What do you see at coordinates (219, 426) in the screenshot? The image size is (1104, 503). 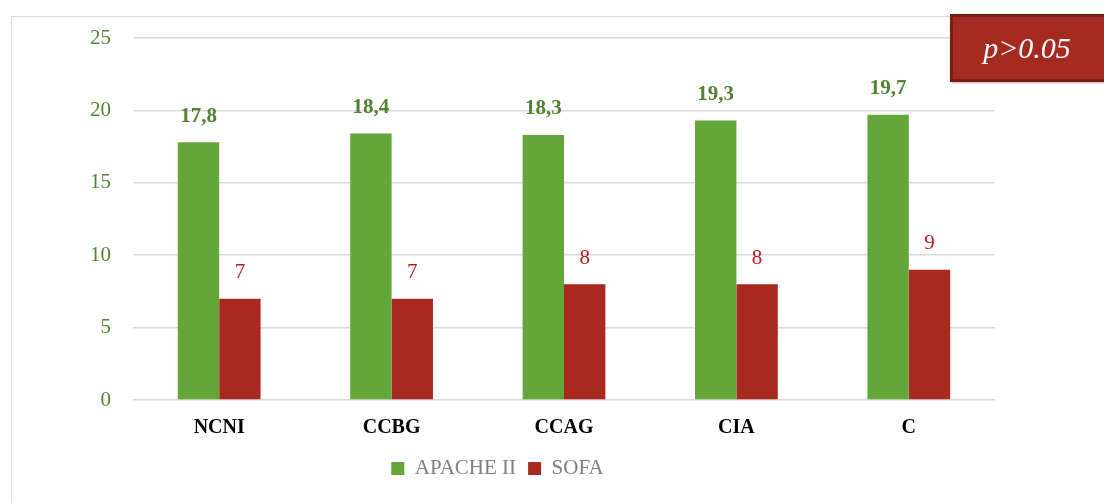 I see `x-tick-label: NCNI` at bounding box center [219, 426].